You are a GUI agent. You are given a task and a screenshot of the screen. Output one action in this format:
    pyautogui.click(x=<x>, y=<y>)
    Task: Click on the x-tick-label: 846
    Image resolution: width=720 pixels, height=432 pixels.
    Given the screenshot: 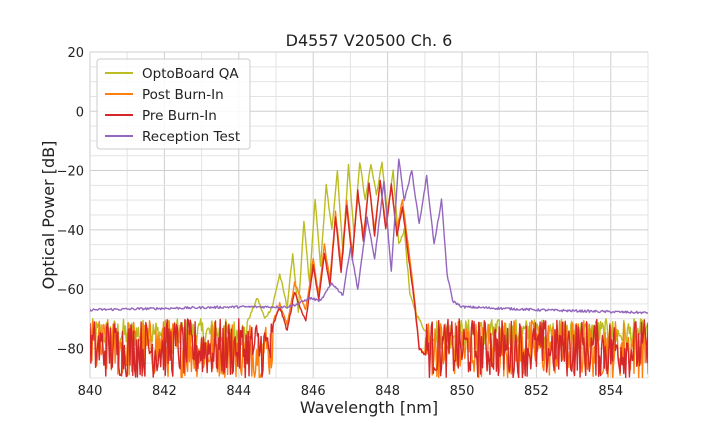 What is the action you would take?
    pyautogui.click(x=313, y=391)
    